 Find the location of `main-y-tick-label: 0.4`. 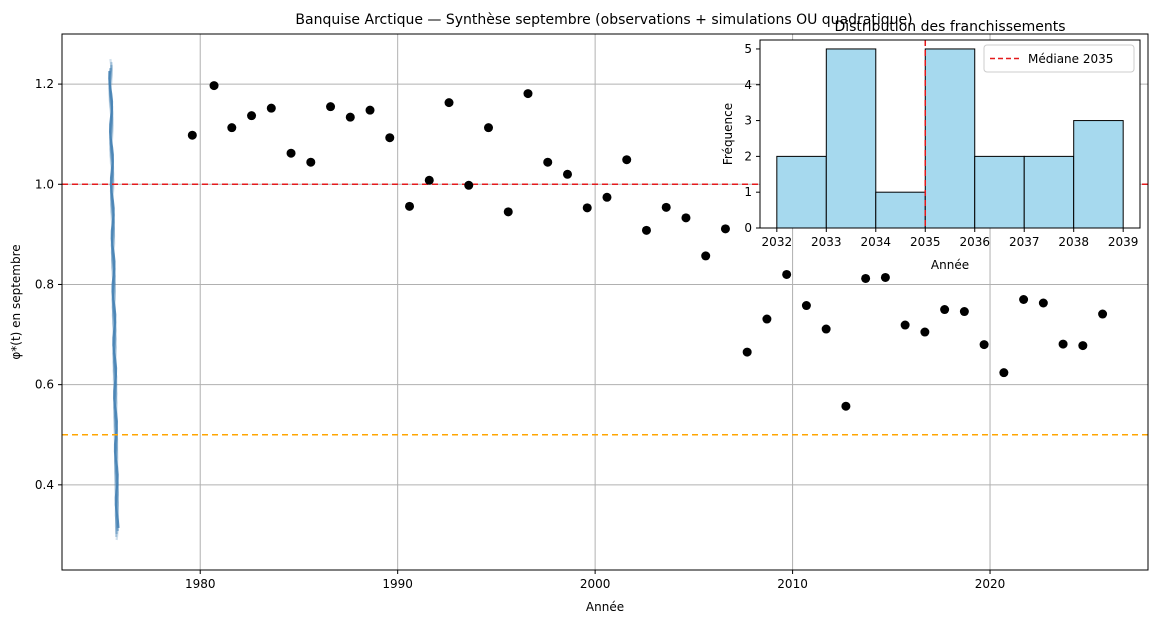

main-y-tick-label: 0.4 is located at coordinates (44, 485).